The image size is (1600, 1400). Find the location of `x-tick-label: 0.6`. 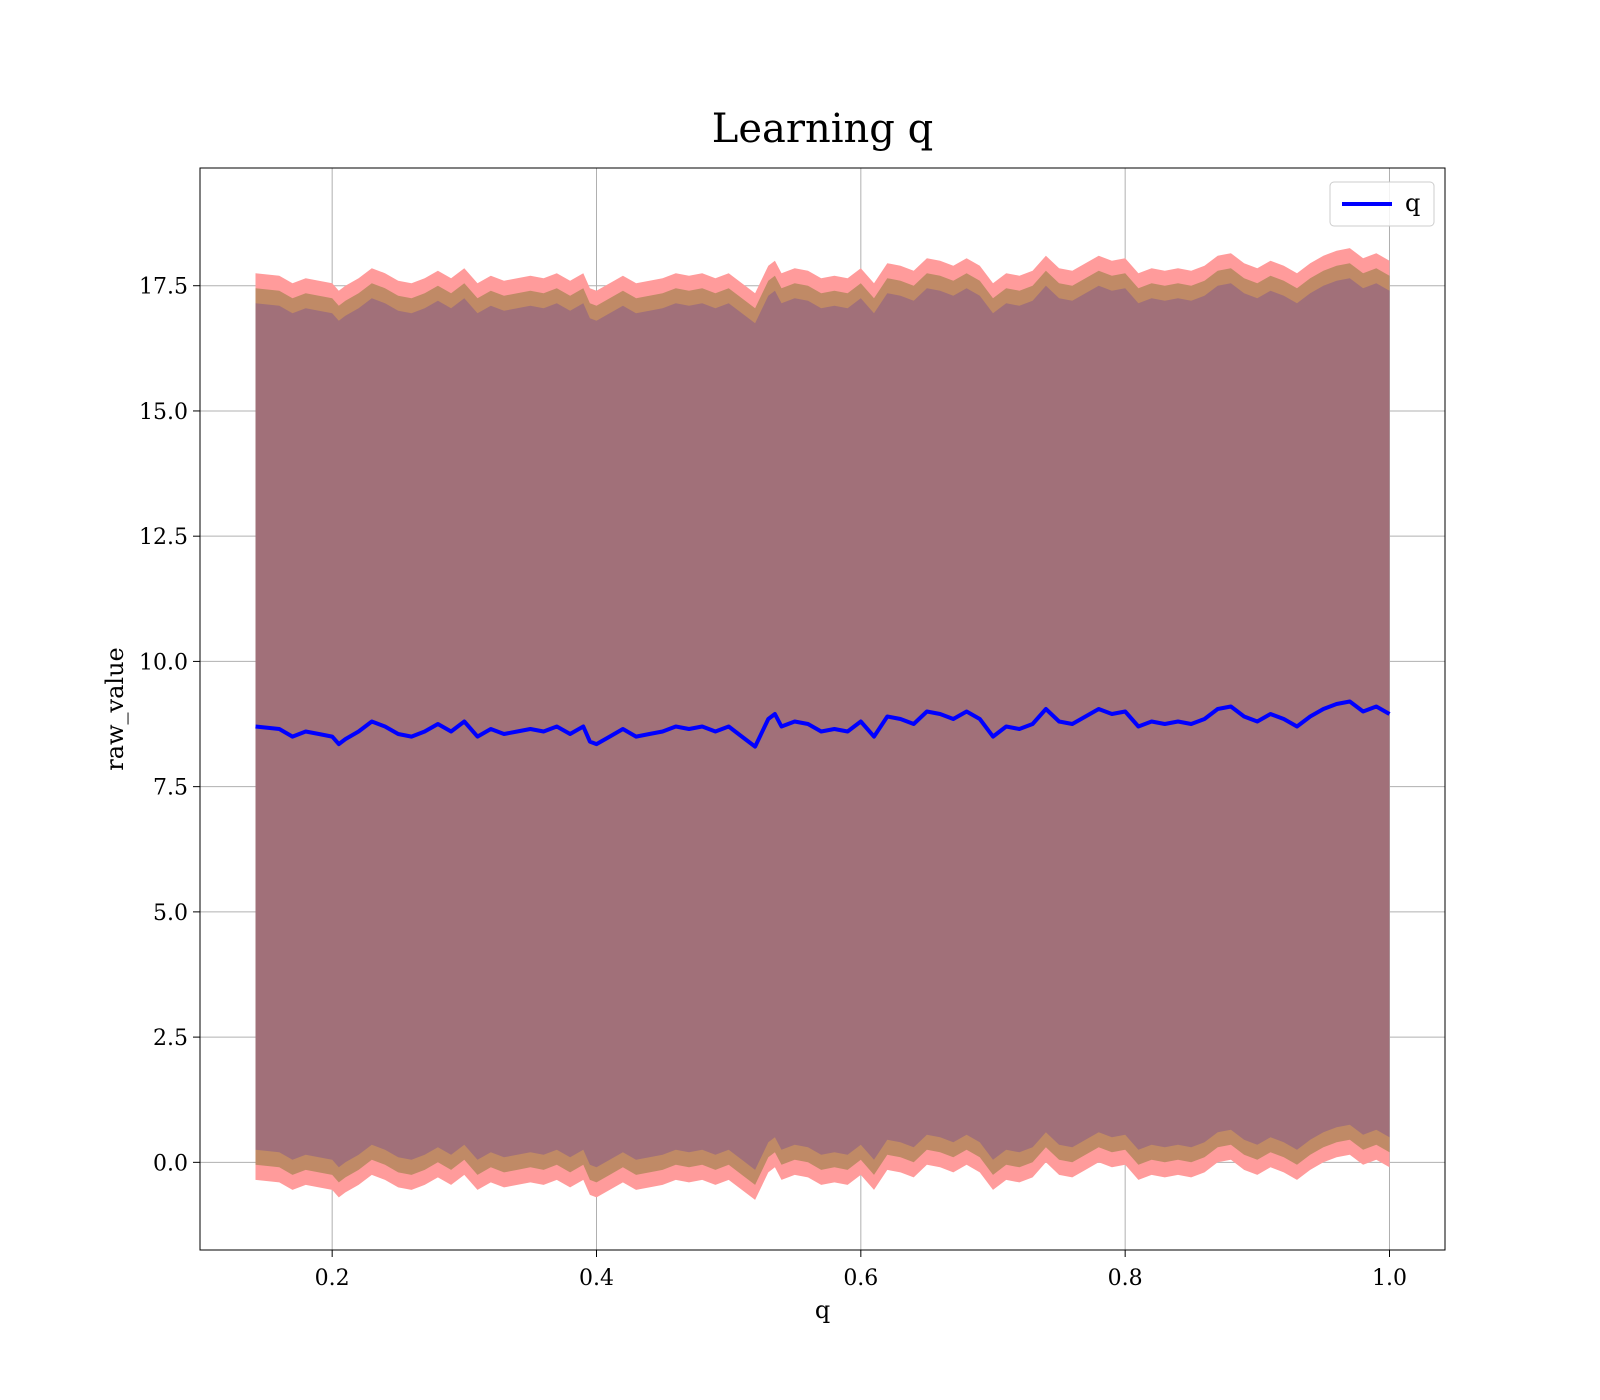

x-tick-label: 0.6 is located at coordinates (860, 1278).